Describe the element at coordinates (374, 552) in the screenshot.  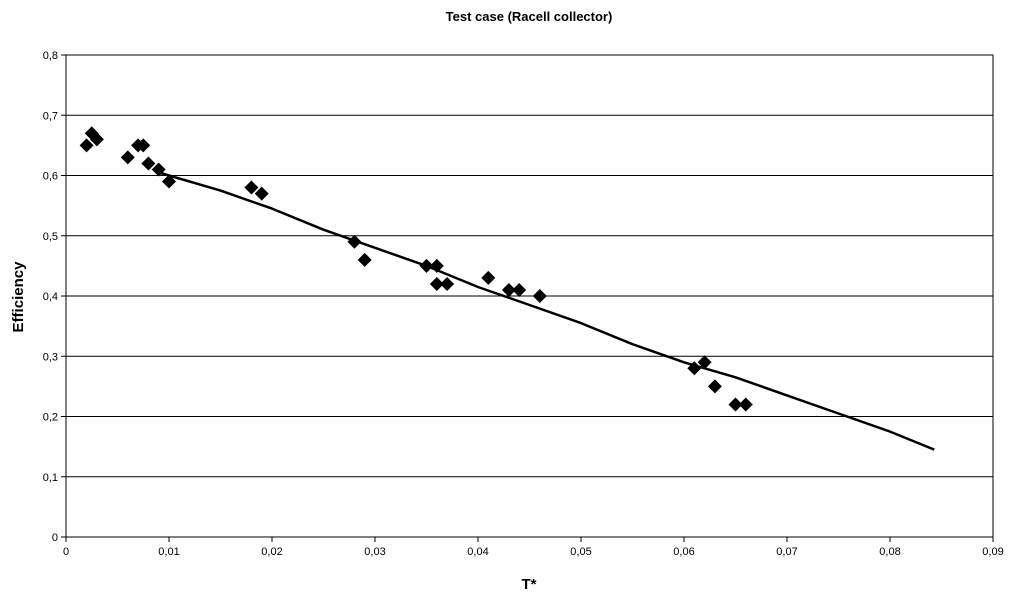
I see `x-tick-label: 0,03` at that location.